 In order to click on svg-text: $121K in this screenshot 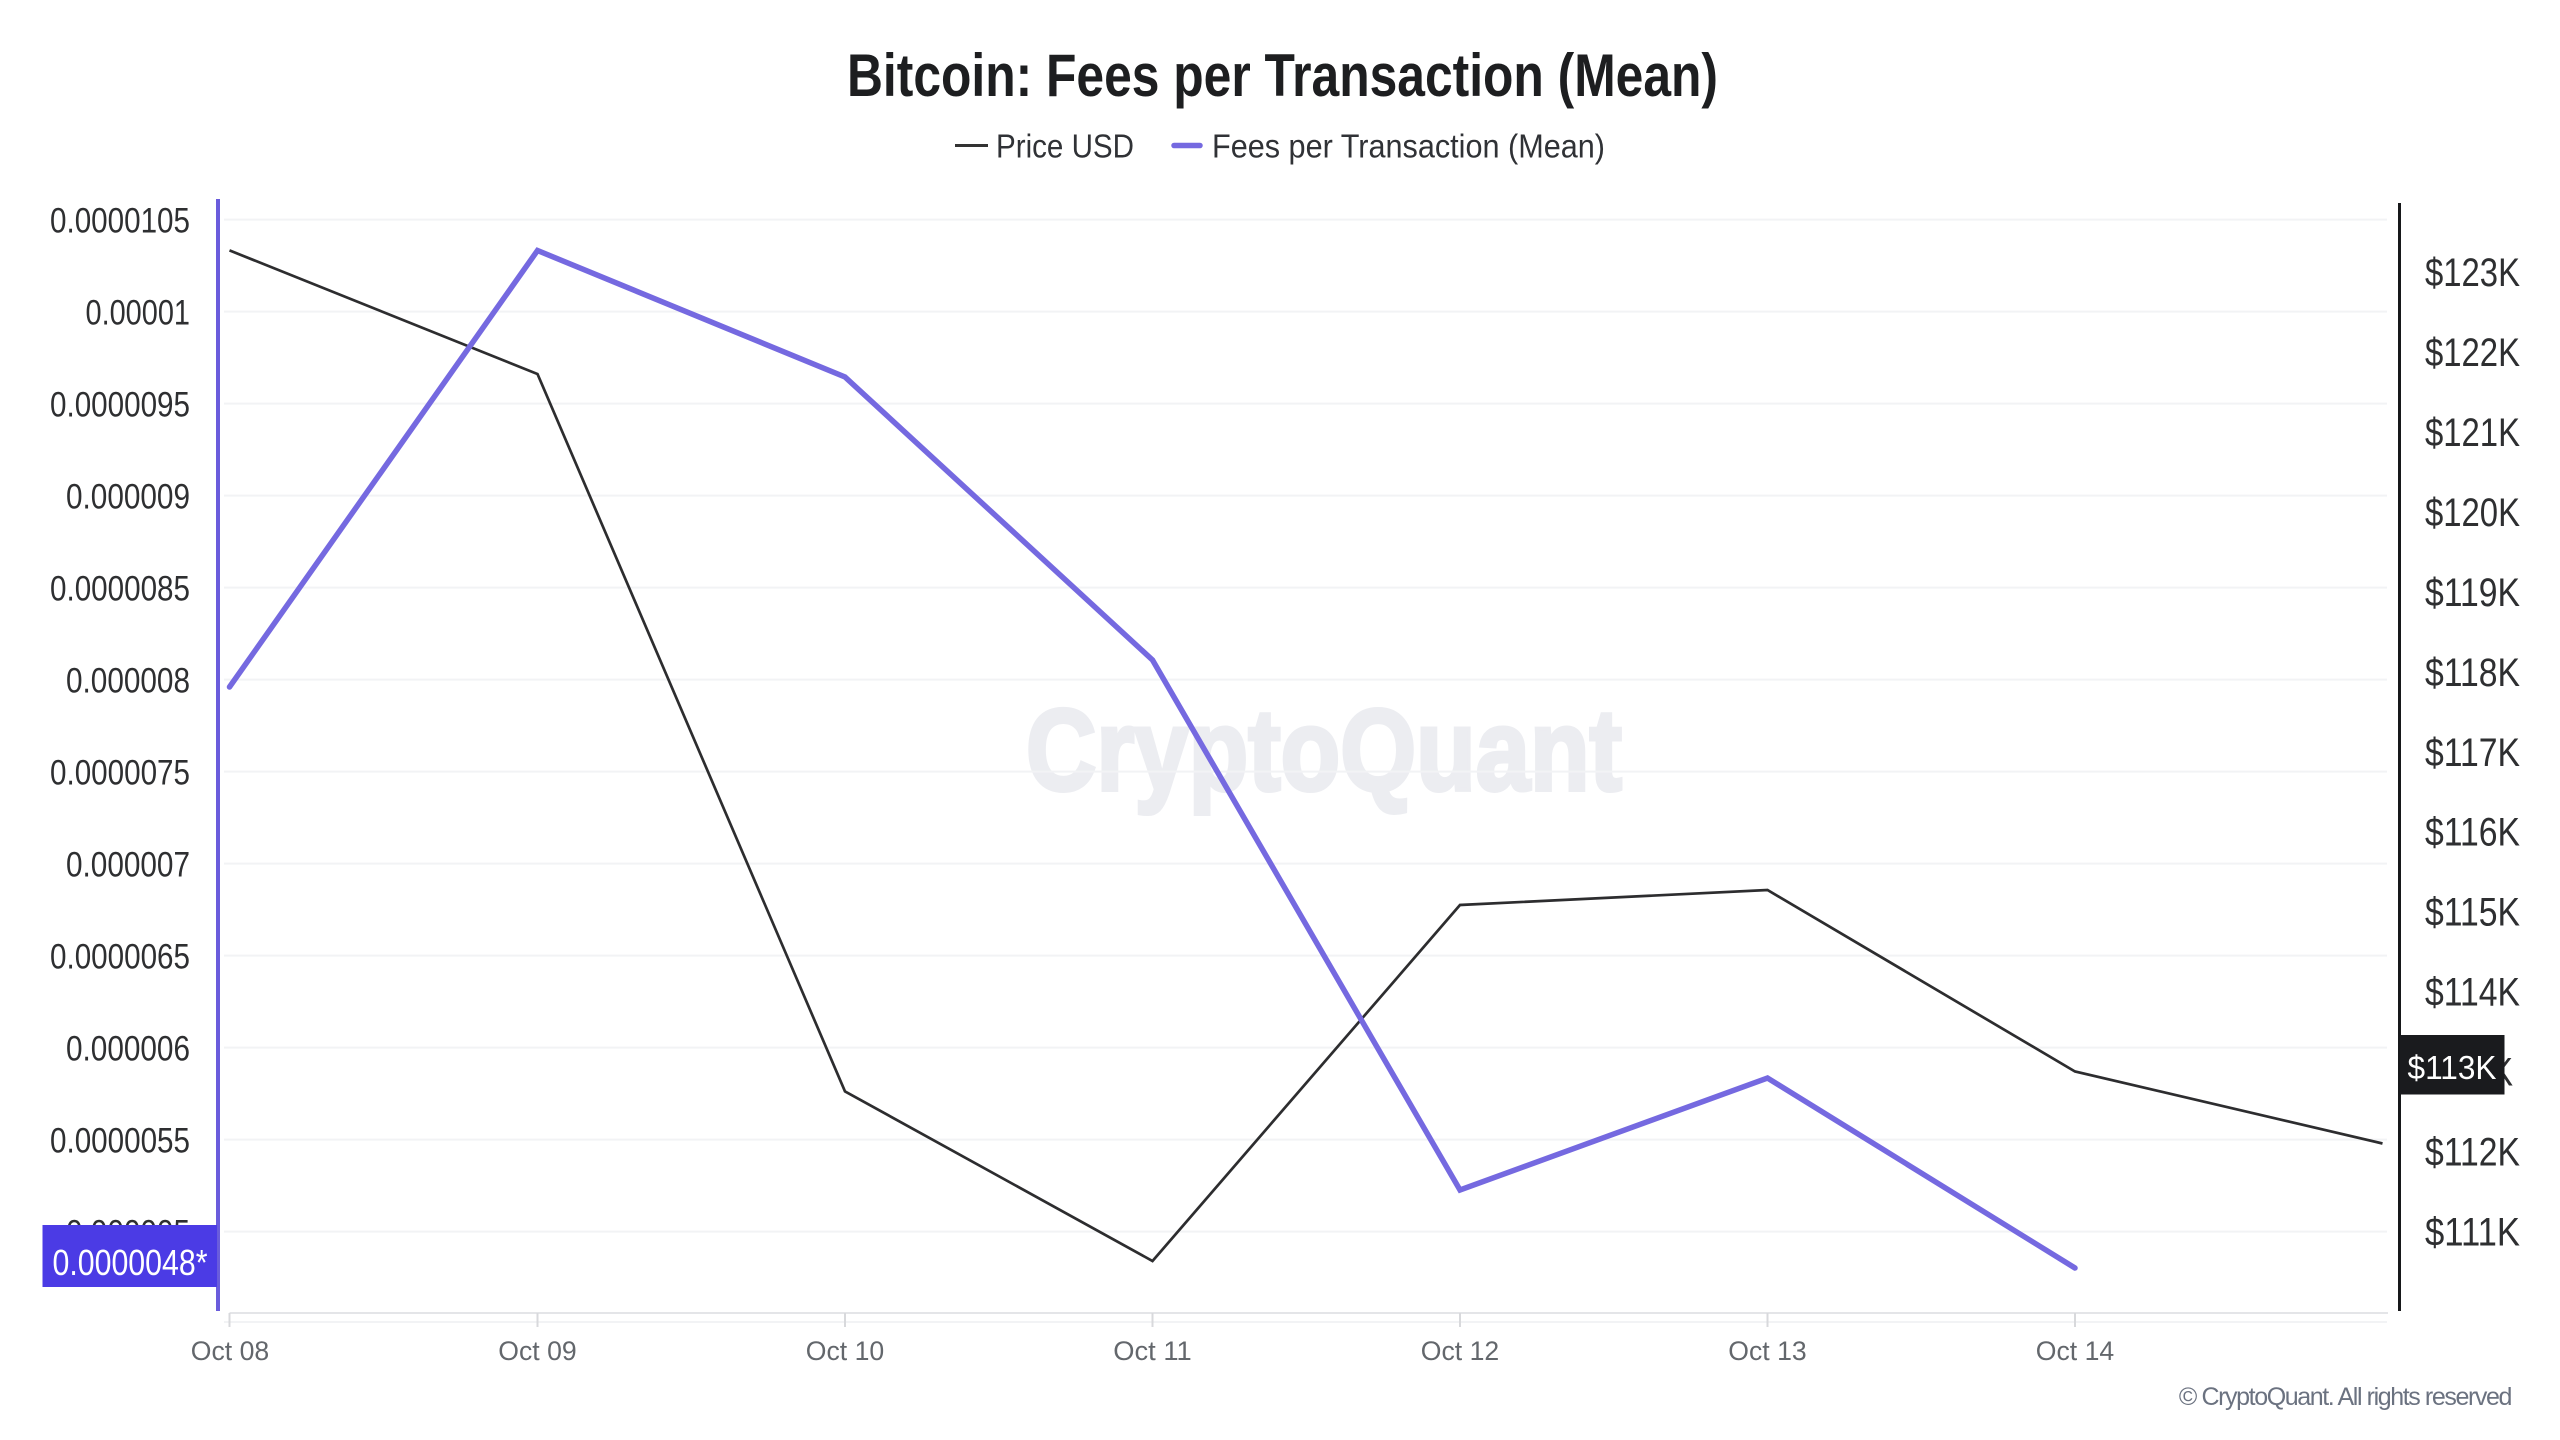, I will do `click(2472, 433)`.